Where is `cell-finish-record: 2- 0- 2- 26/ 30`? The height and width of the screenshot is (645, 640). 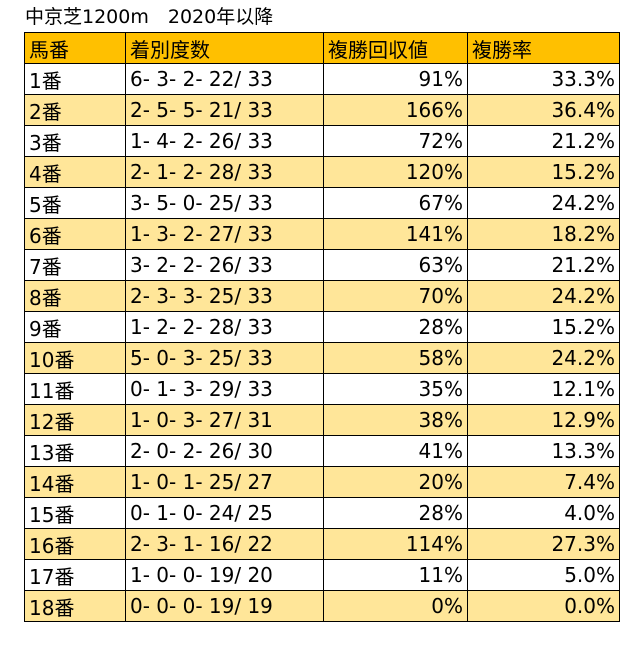
cell-finish-record: 2- 0- 2- 26/ 30 is located at coordinates (224, 451).